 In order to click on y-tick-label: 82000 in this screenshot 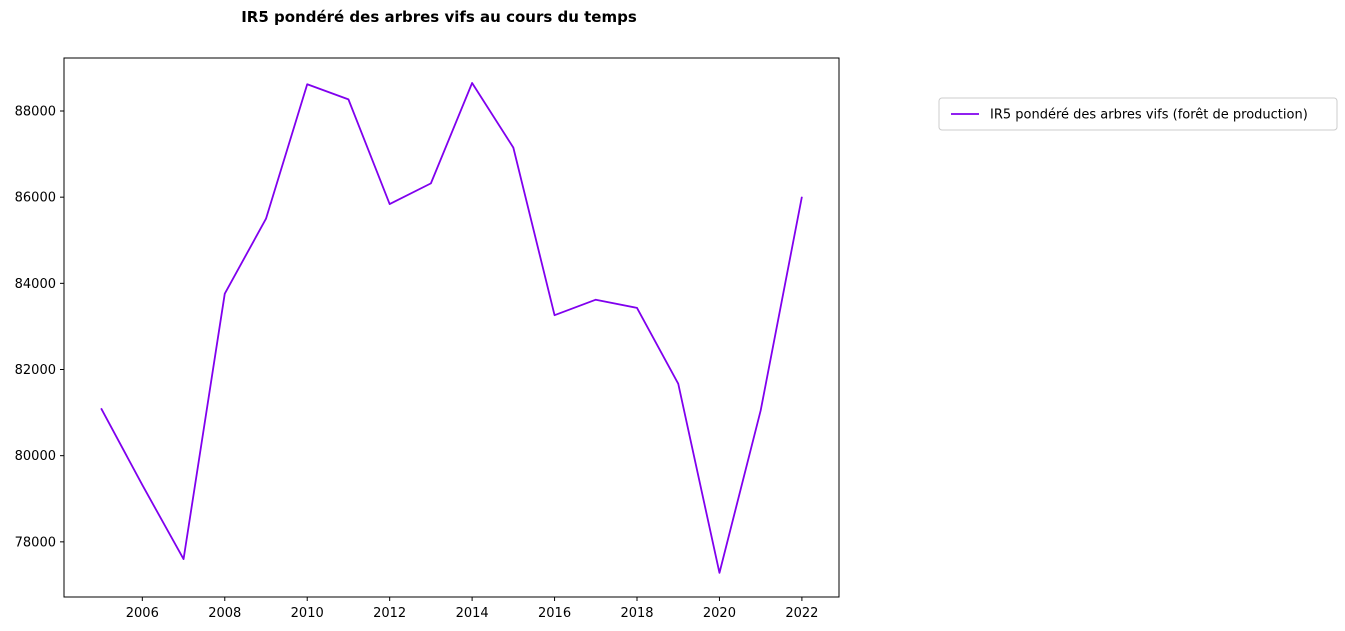, I will do `click(35, 370)`.